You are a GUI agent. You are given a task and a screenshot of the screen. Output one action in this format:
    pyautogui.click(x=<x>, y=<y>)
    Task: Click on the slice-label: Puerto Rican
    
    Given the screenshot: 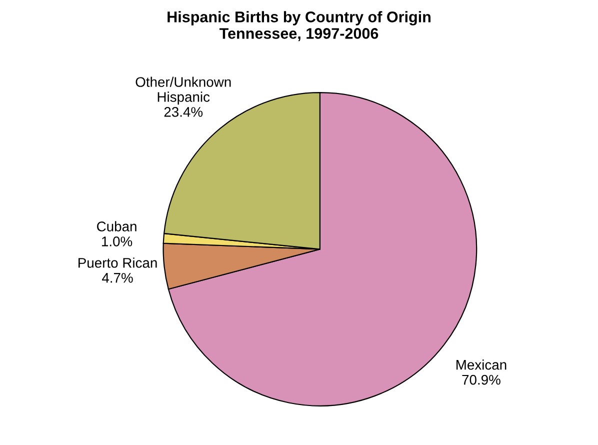 What is the action you would take?
    pyautogui.click(x=117, y=263)
    